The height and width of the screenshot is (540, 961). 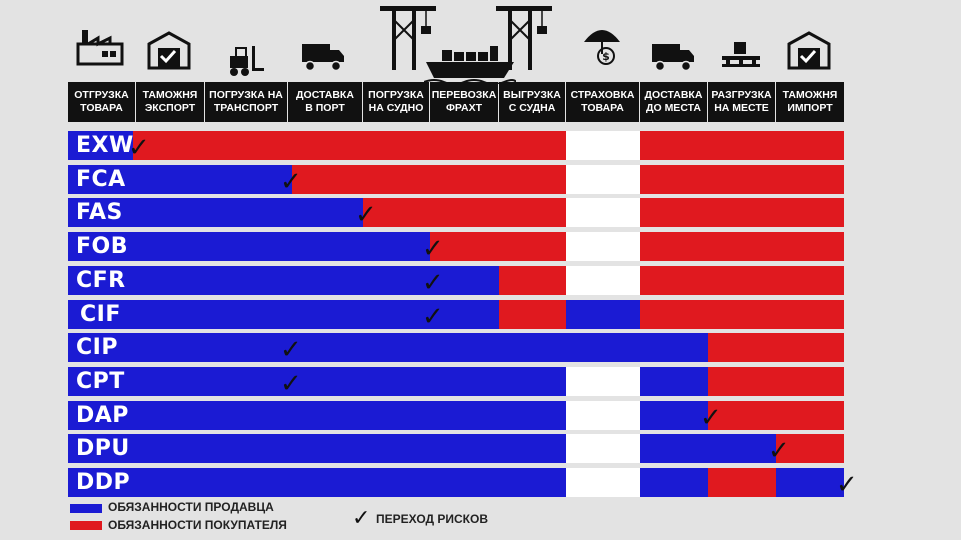 I want to click on insurance-umbrella-icon: $, so click(x=602, y=48).